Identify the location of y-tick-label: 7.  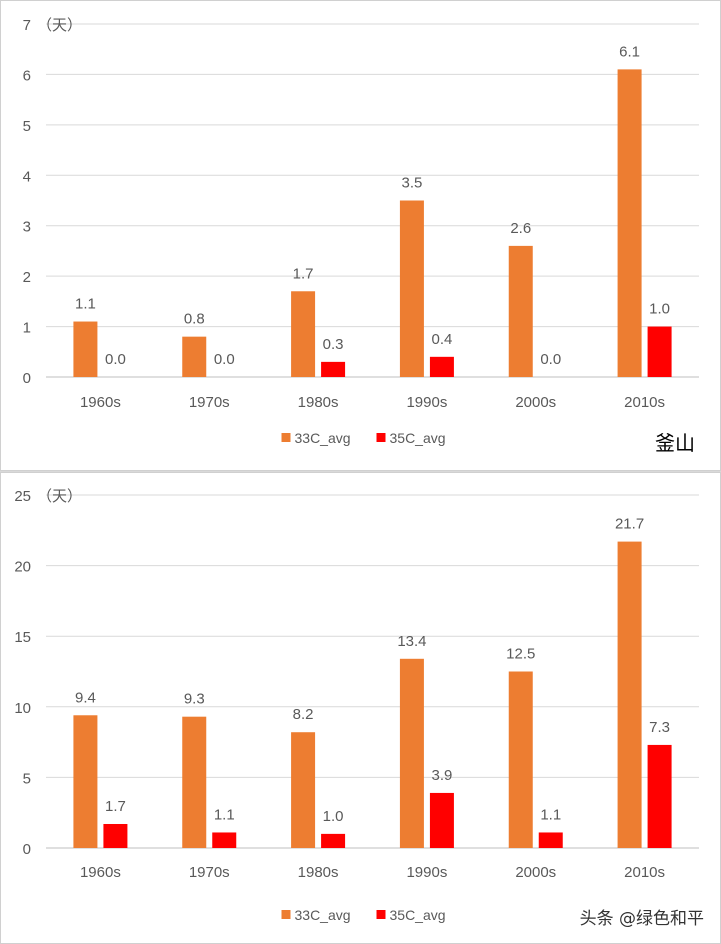
(27, 25).